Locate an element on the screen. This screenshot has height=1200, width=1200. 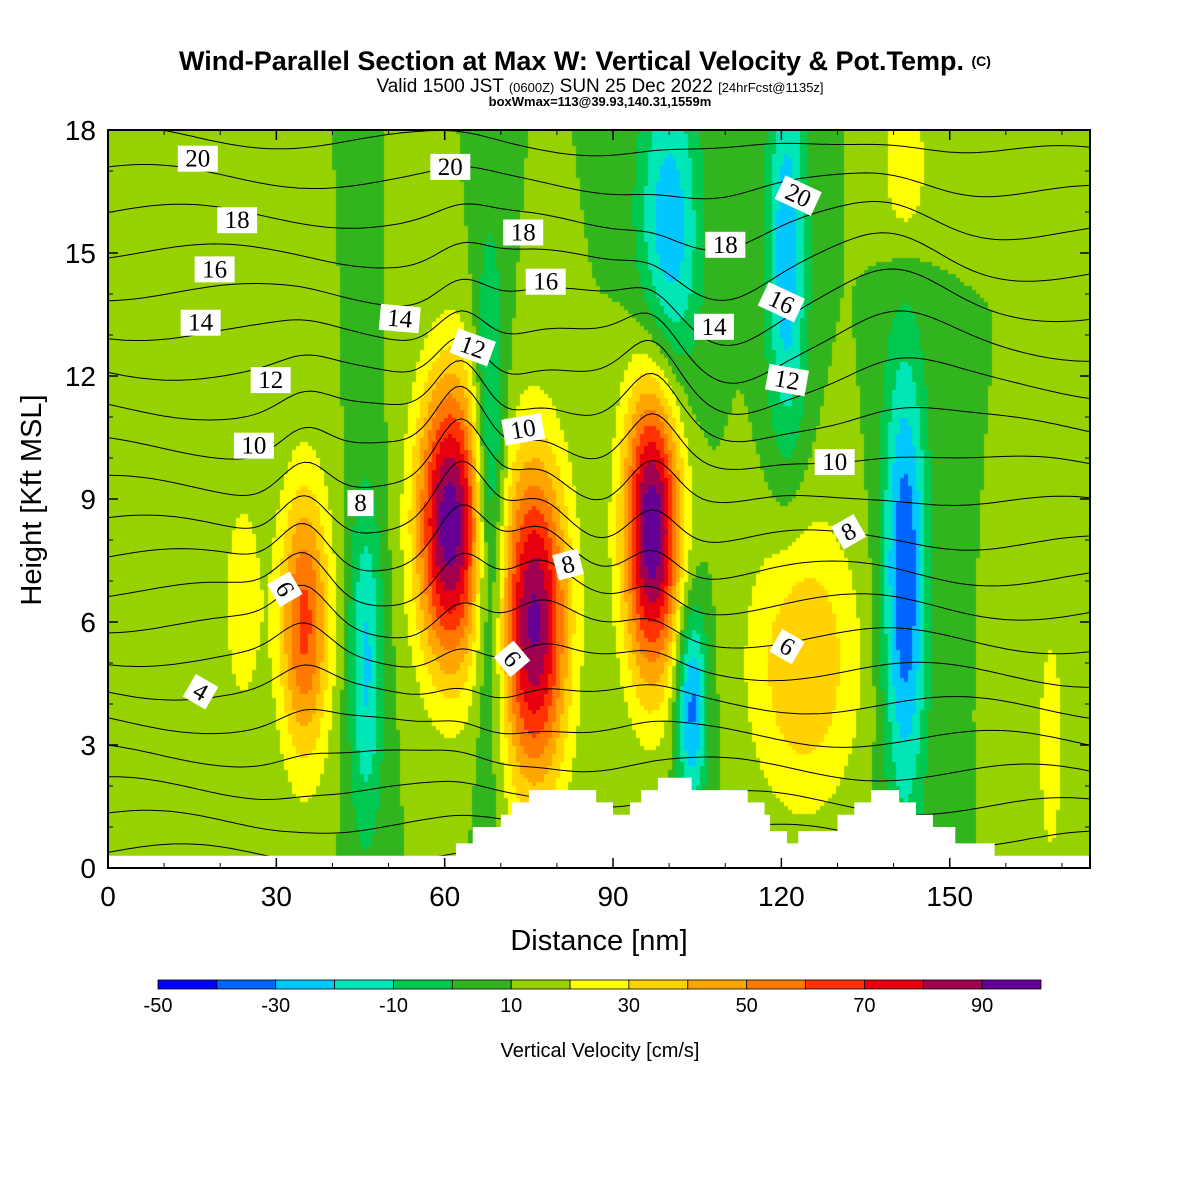
colorbar-tick-label: -30 is located at coordinates (275, 1006).